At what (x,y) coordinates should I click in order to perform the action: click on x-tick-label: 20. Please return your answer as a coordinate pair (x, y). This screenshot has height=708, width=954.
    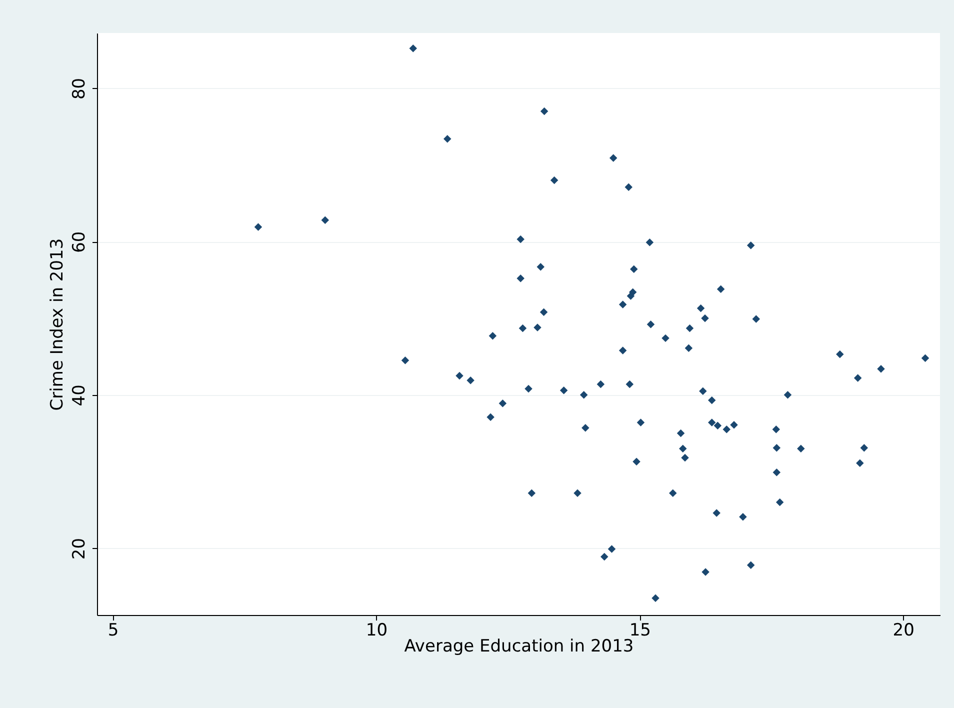
    Looking at the image, I should click on (903, 630).